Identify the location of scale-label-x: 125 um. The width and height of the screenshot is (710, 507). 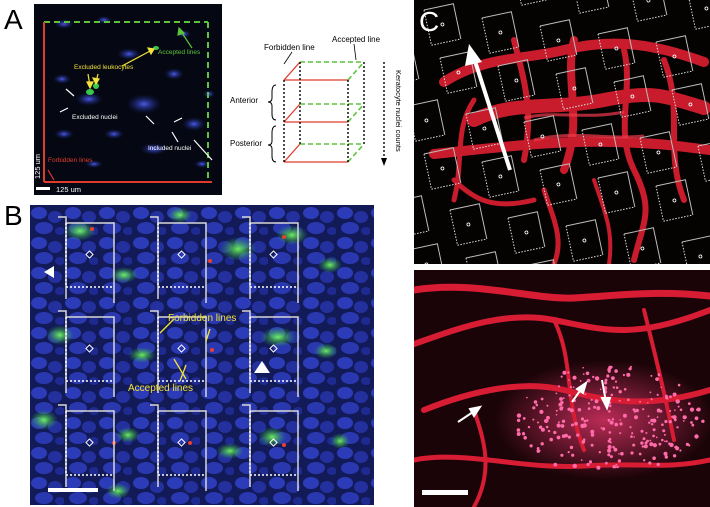
(68, 189).